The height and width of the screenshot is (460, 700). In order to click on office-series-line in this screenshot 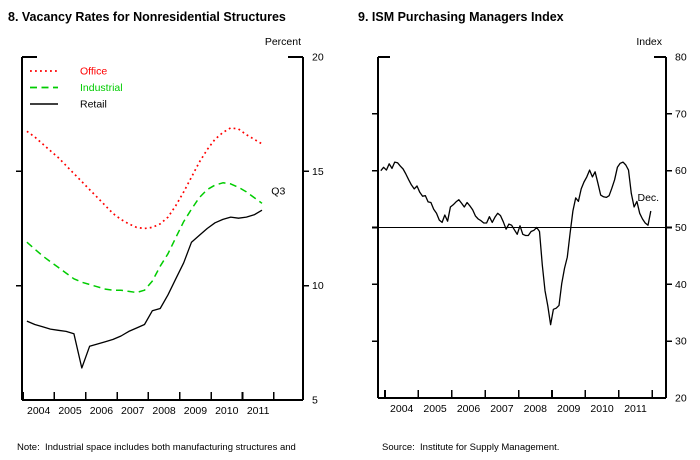, I will do `click(144, 178)`.